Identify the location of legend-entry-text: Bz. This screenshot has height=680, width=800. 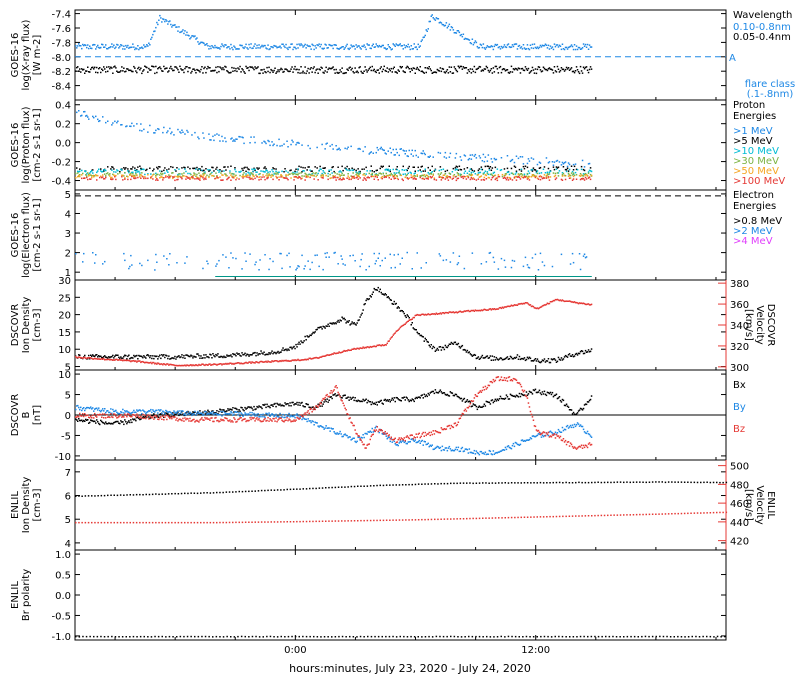
(739, 429).